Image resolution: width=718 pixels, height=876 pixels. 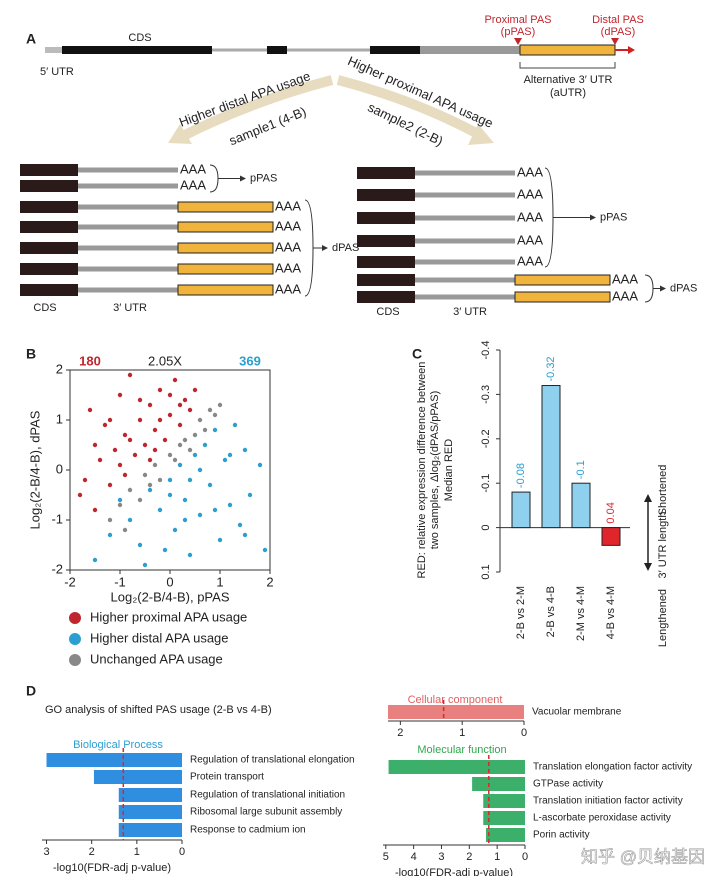 What do you see at coordinates (486, 438) in the screenshot?
I see `y-tick-label: -0.2` at bounding box center [486, 438].